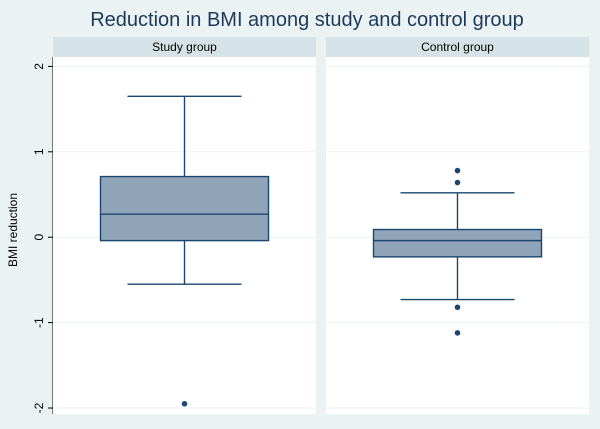  I want to click on y-axis-title: BMI reduction, so click(13, 230).